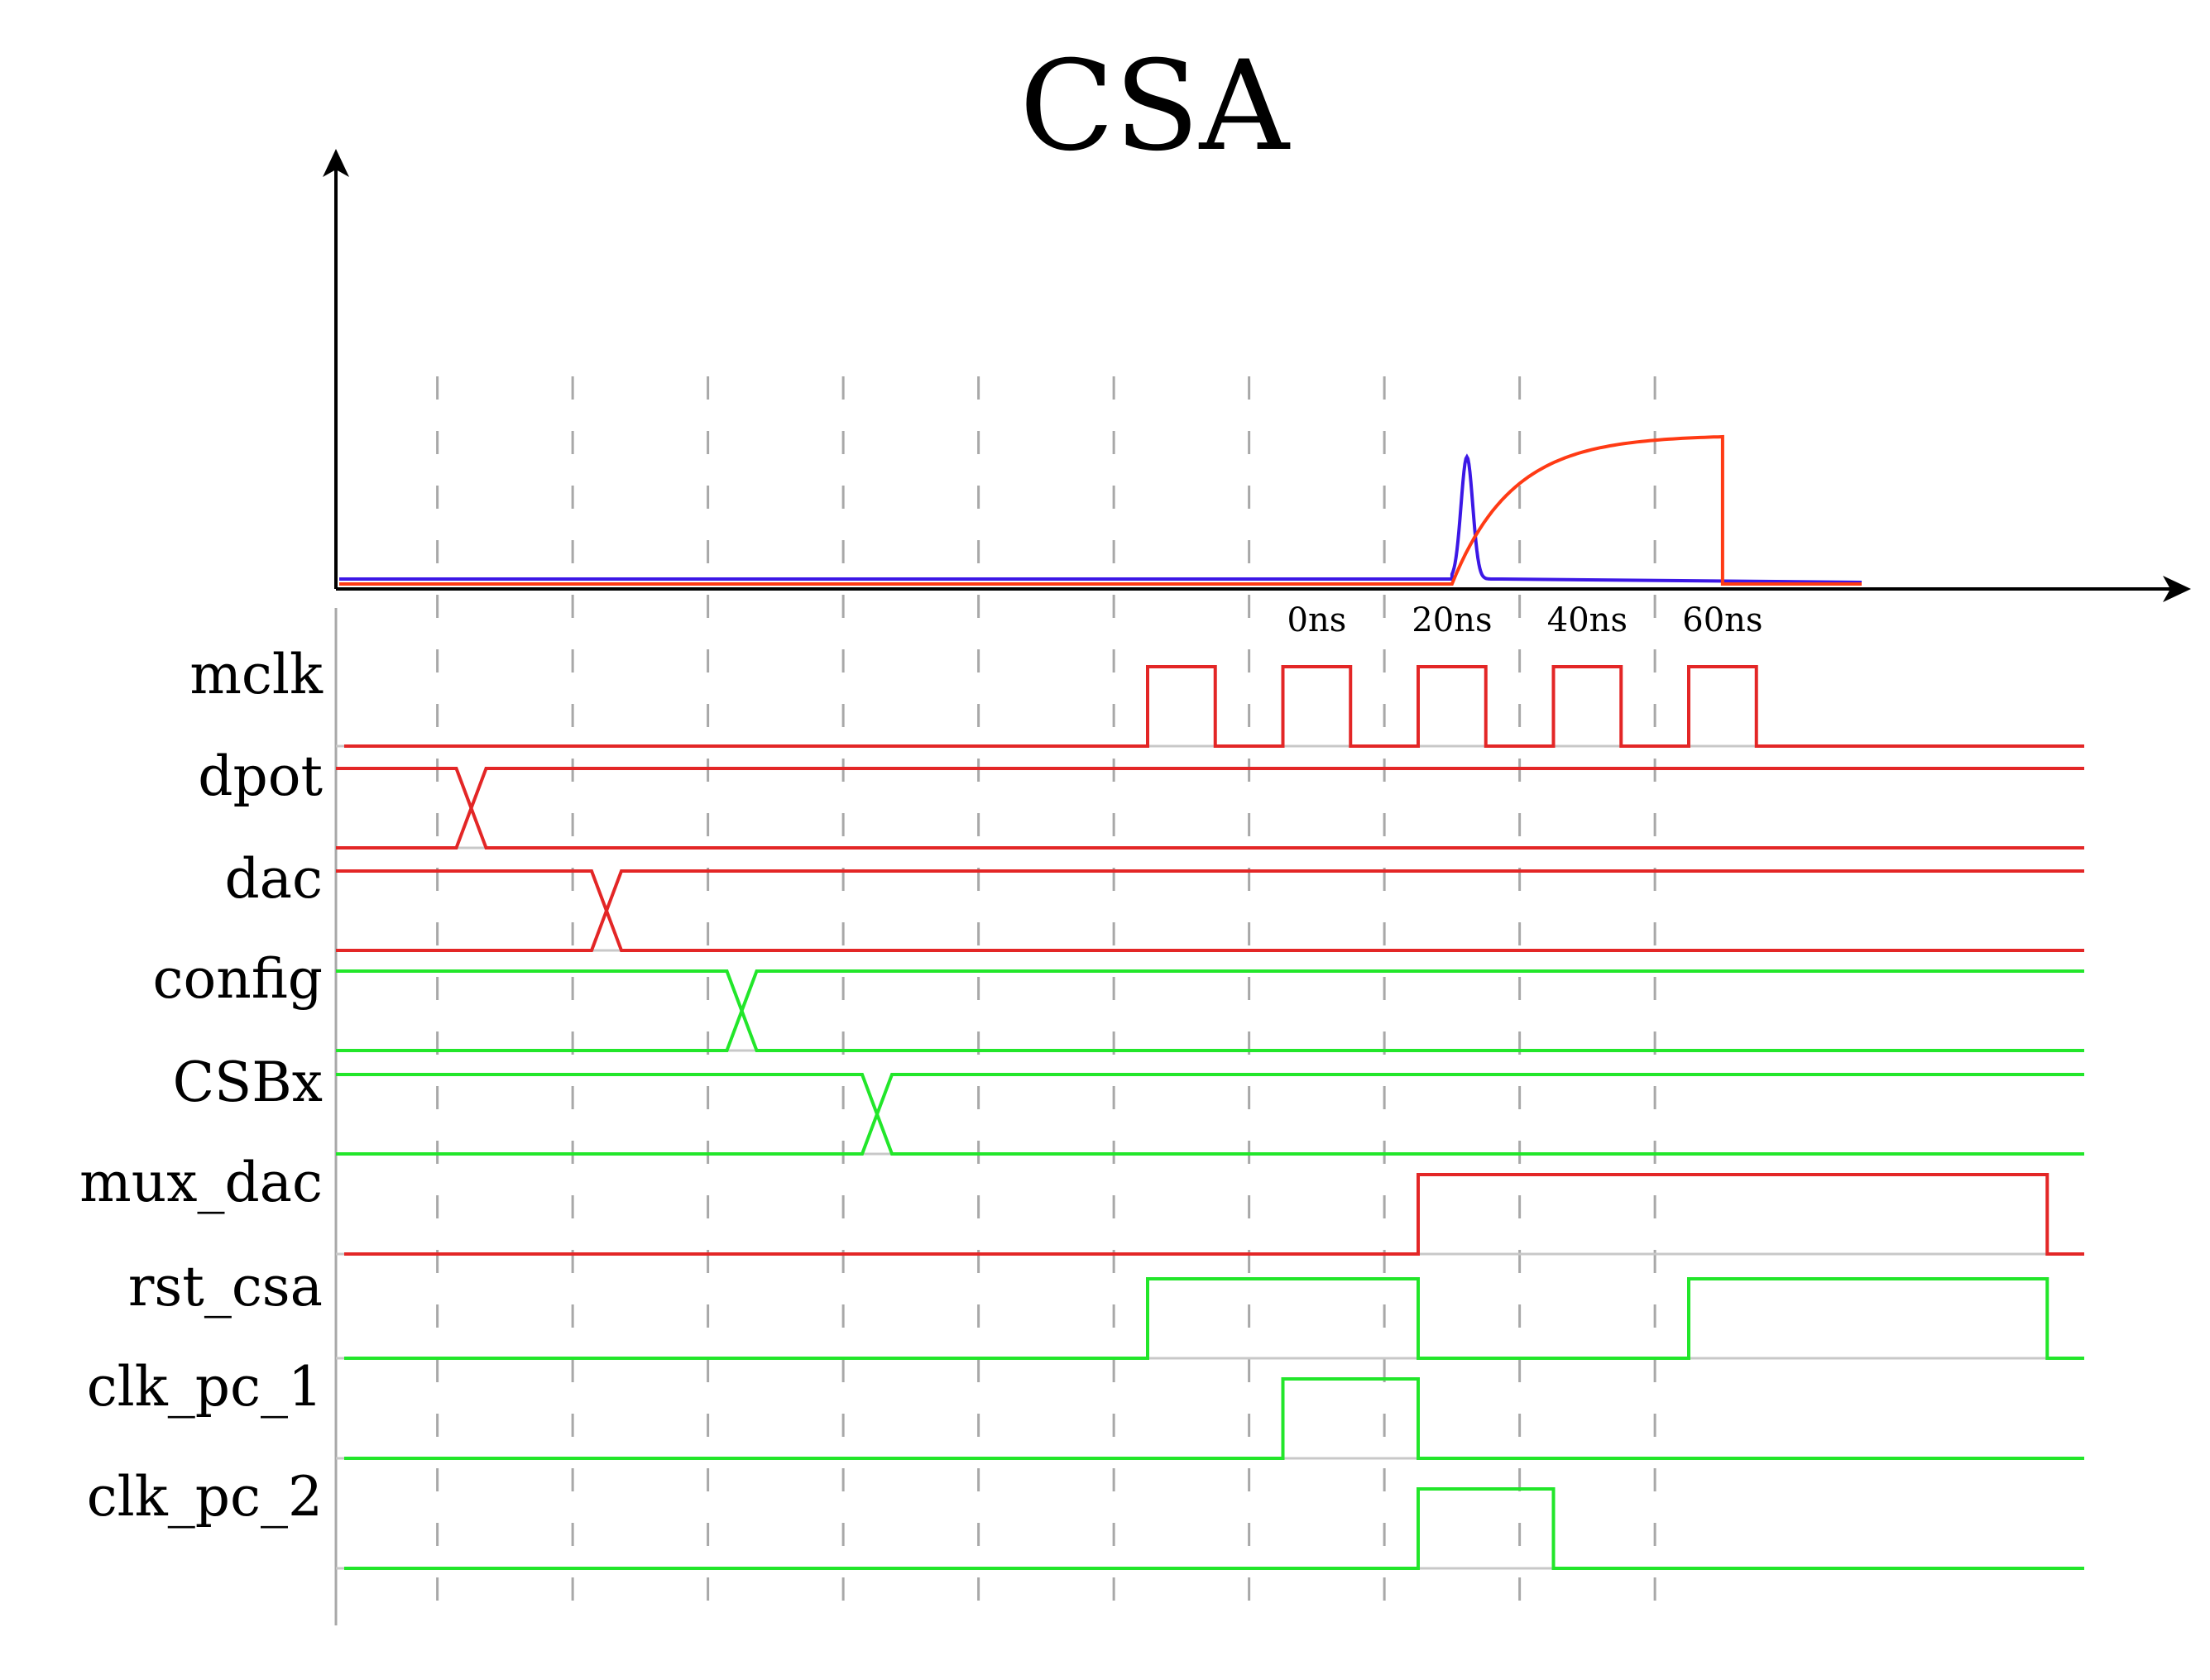 This screenshot has height=1680, width=2210. Describe the element at coordinates (256, 674) in the screenshot. I see `signal-label-mclk: mclk` at that location.